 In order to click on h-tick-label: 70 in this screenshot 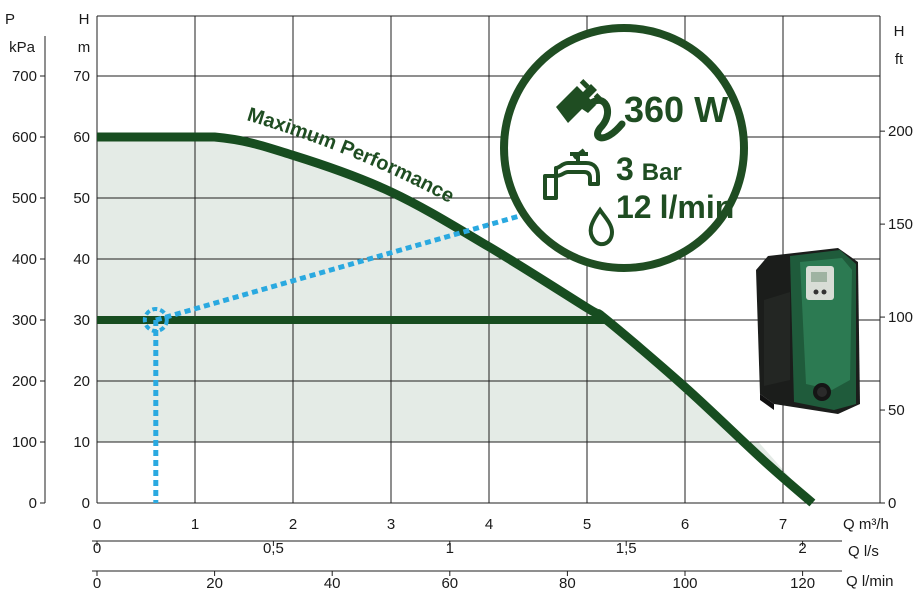, I will do `click(81, 76)`.